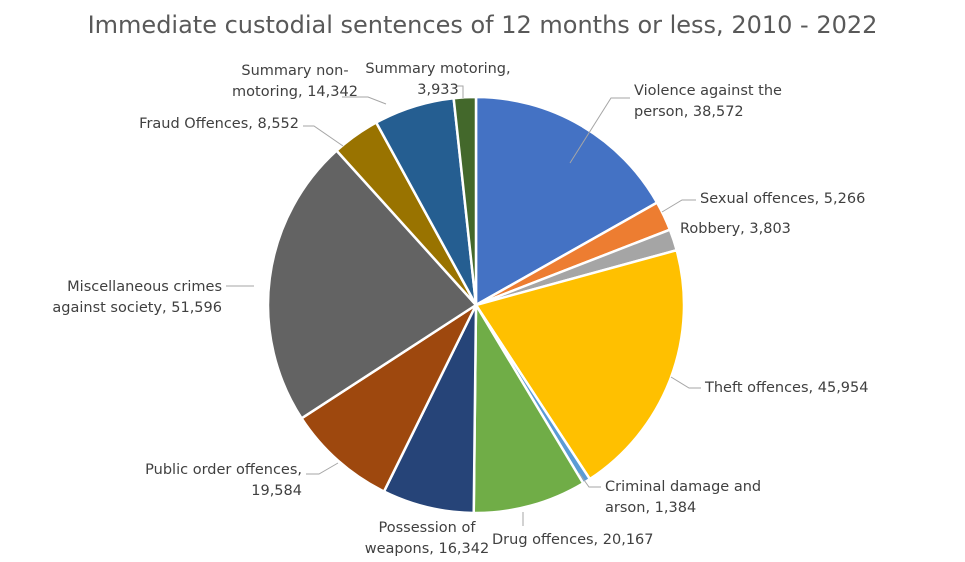  I want to click on pie-slice-drug-offences, so click(528, 409).